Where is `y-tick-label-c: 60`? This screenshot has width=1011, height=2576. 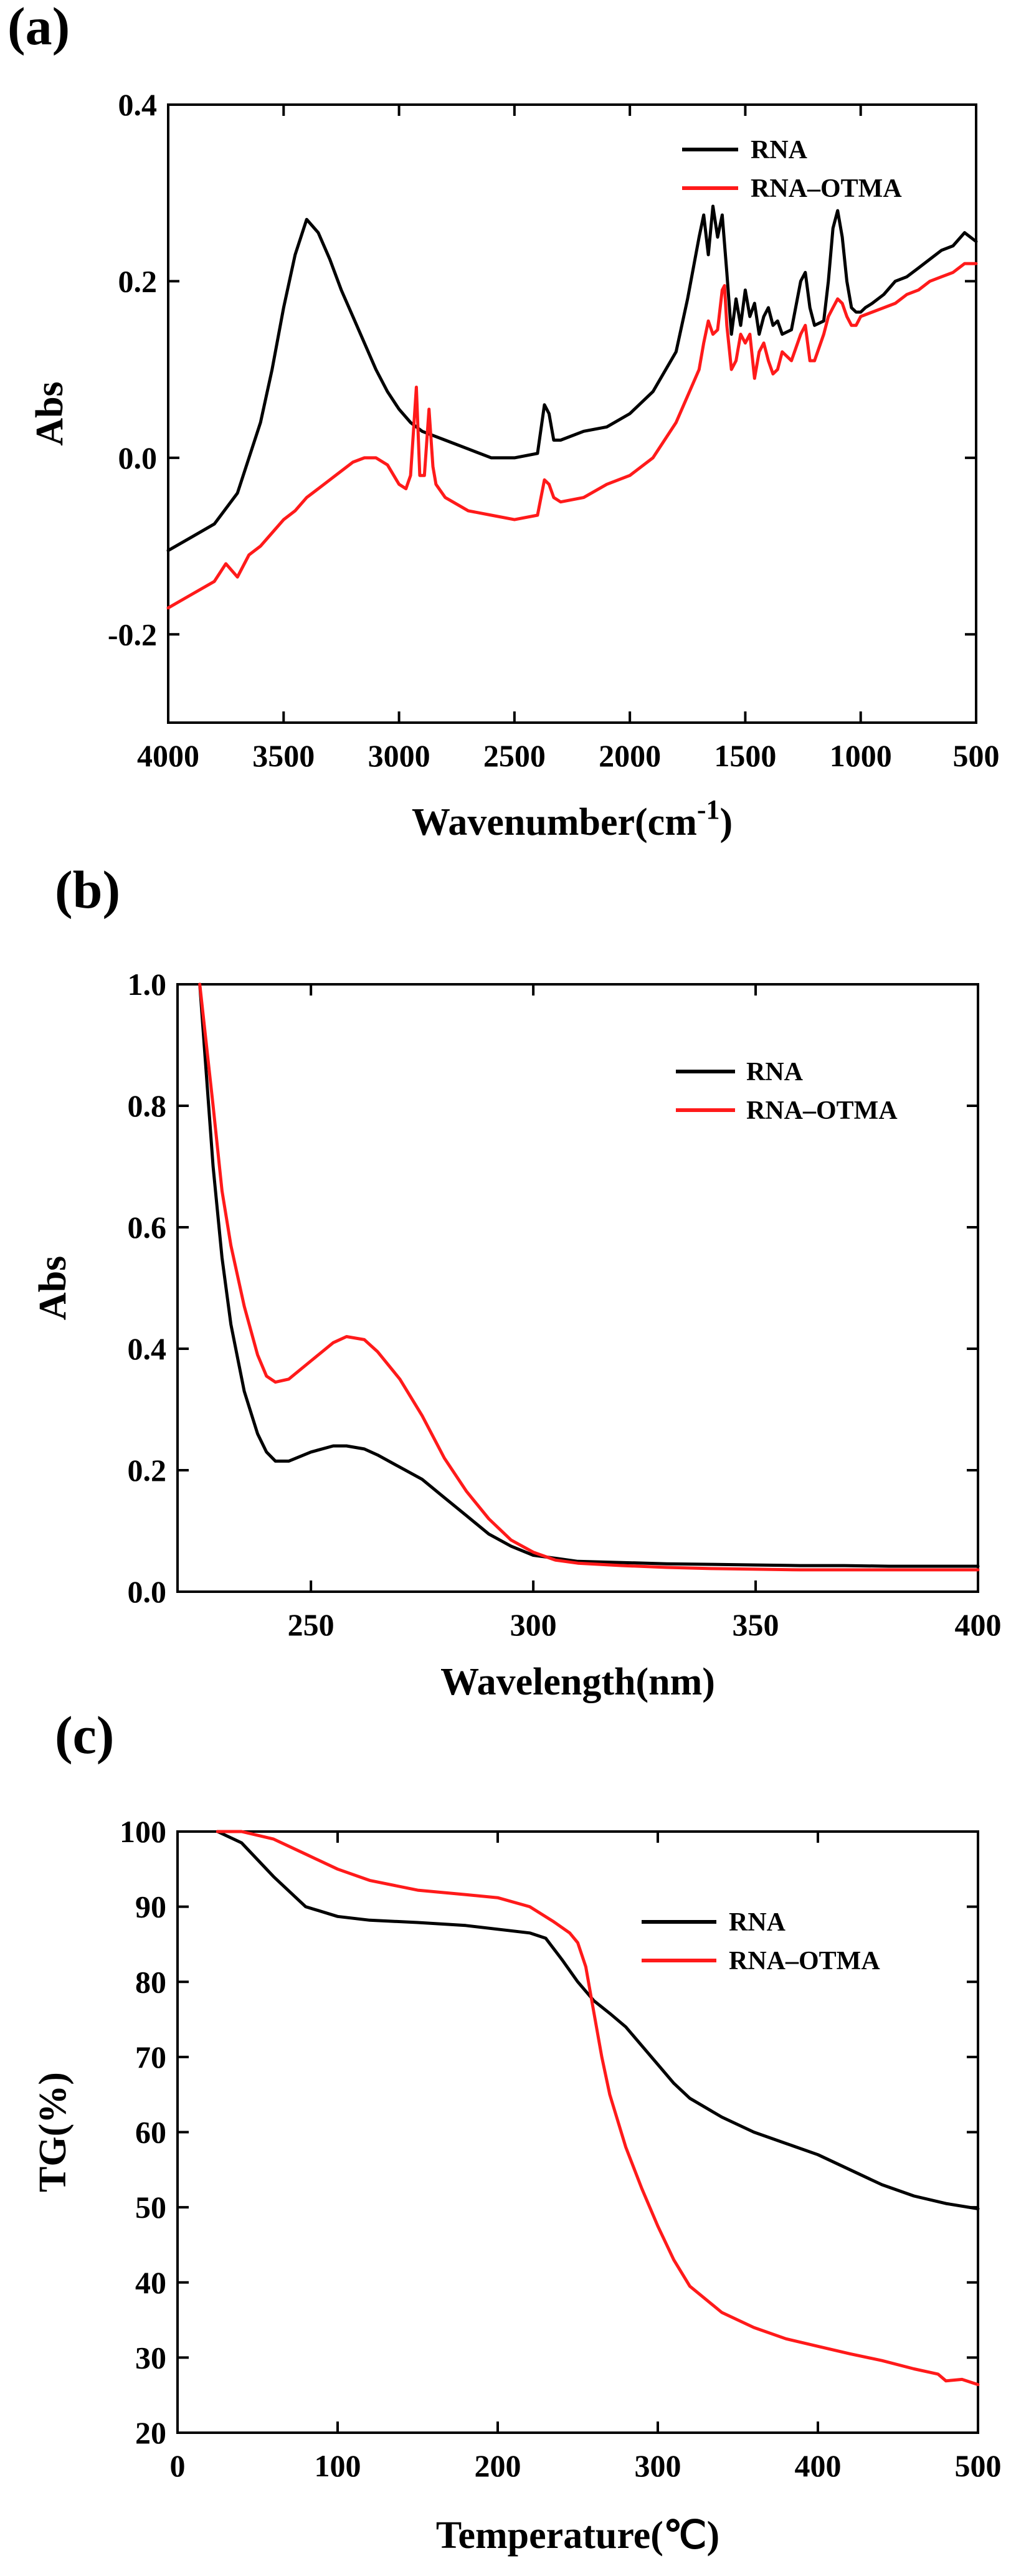
y-tick-label-c: 60 is located at coordinates (150, 2132).